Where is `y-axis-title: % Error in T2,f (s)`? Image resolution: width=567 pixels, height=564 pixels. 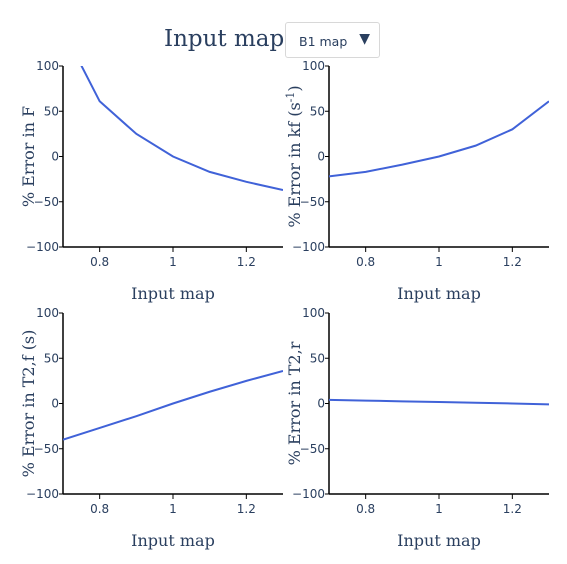
y-axis-title: % Error in T2,f (s) is located at coordinates (28, 404).